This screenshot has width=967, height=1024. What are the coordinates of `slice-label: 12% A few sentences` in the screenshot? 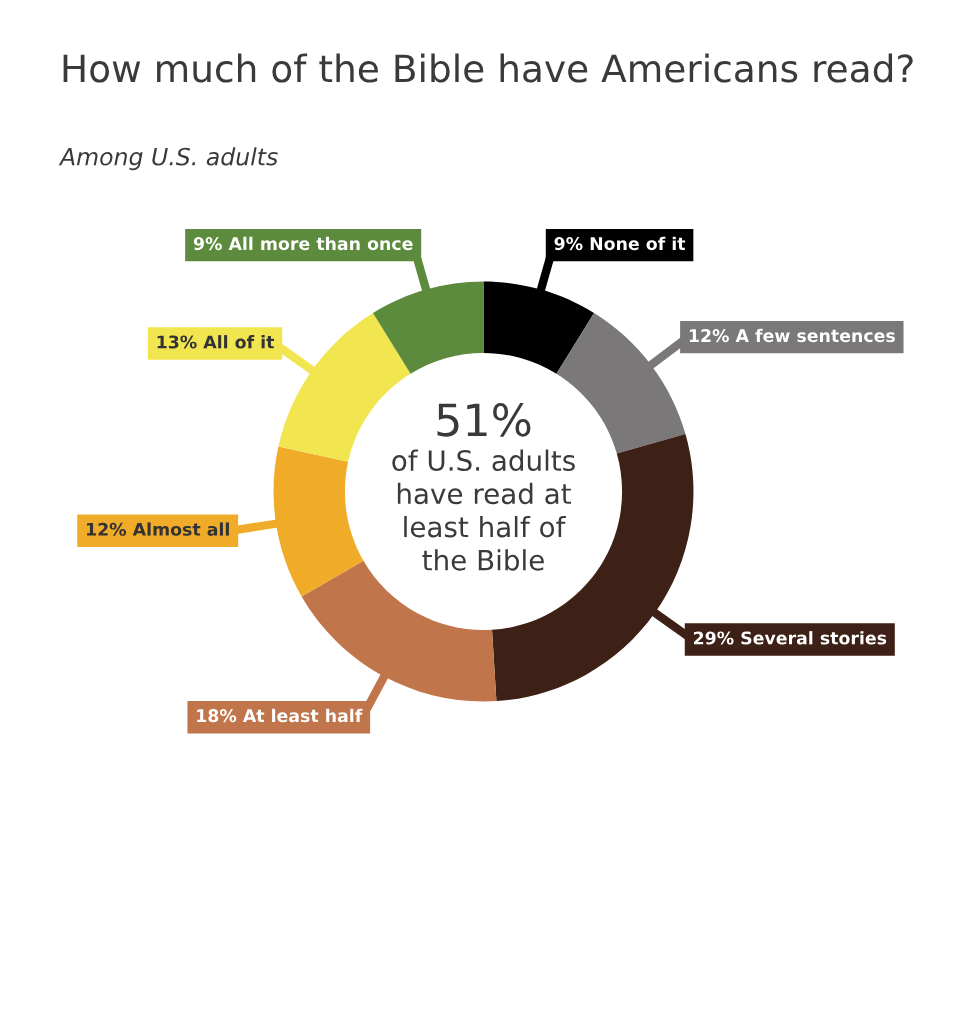 It's located at (792, 335).